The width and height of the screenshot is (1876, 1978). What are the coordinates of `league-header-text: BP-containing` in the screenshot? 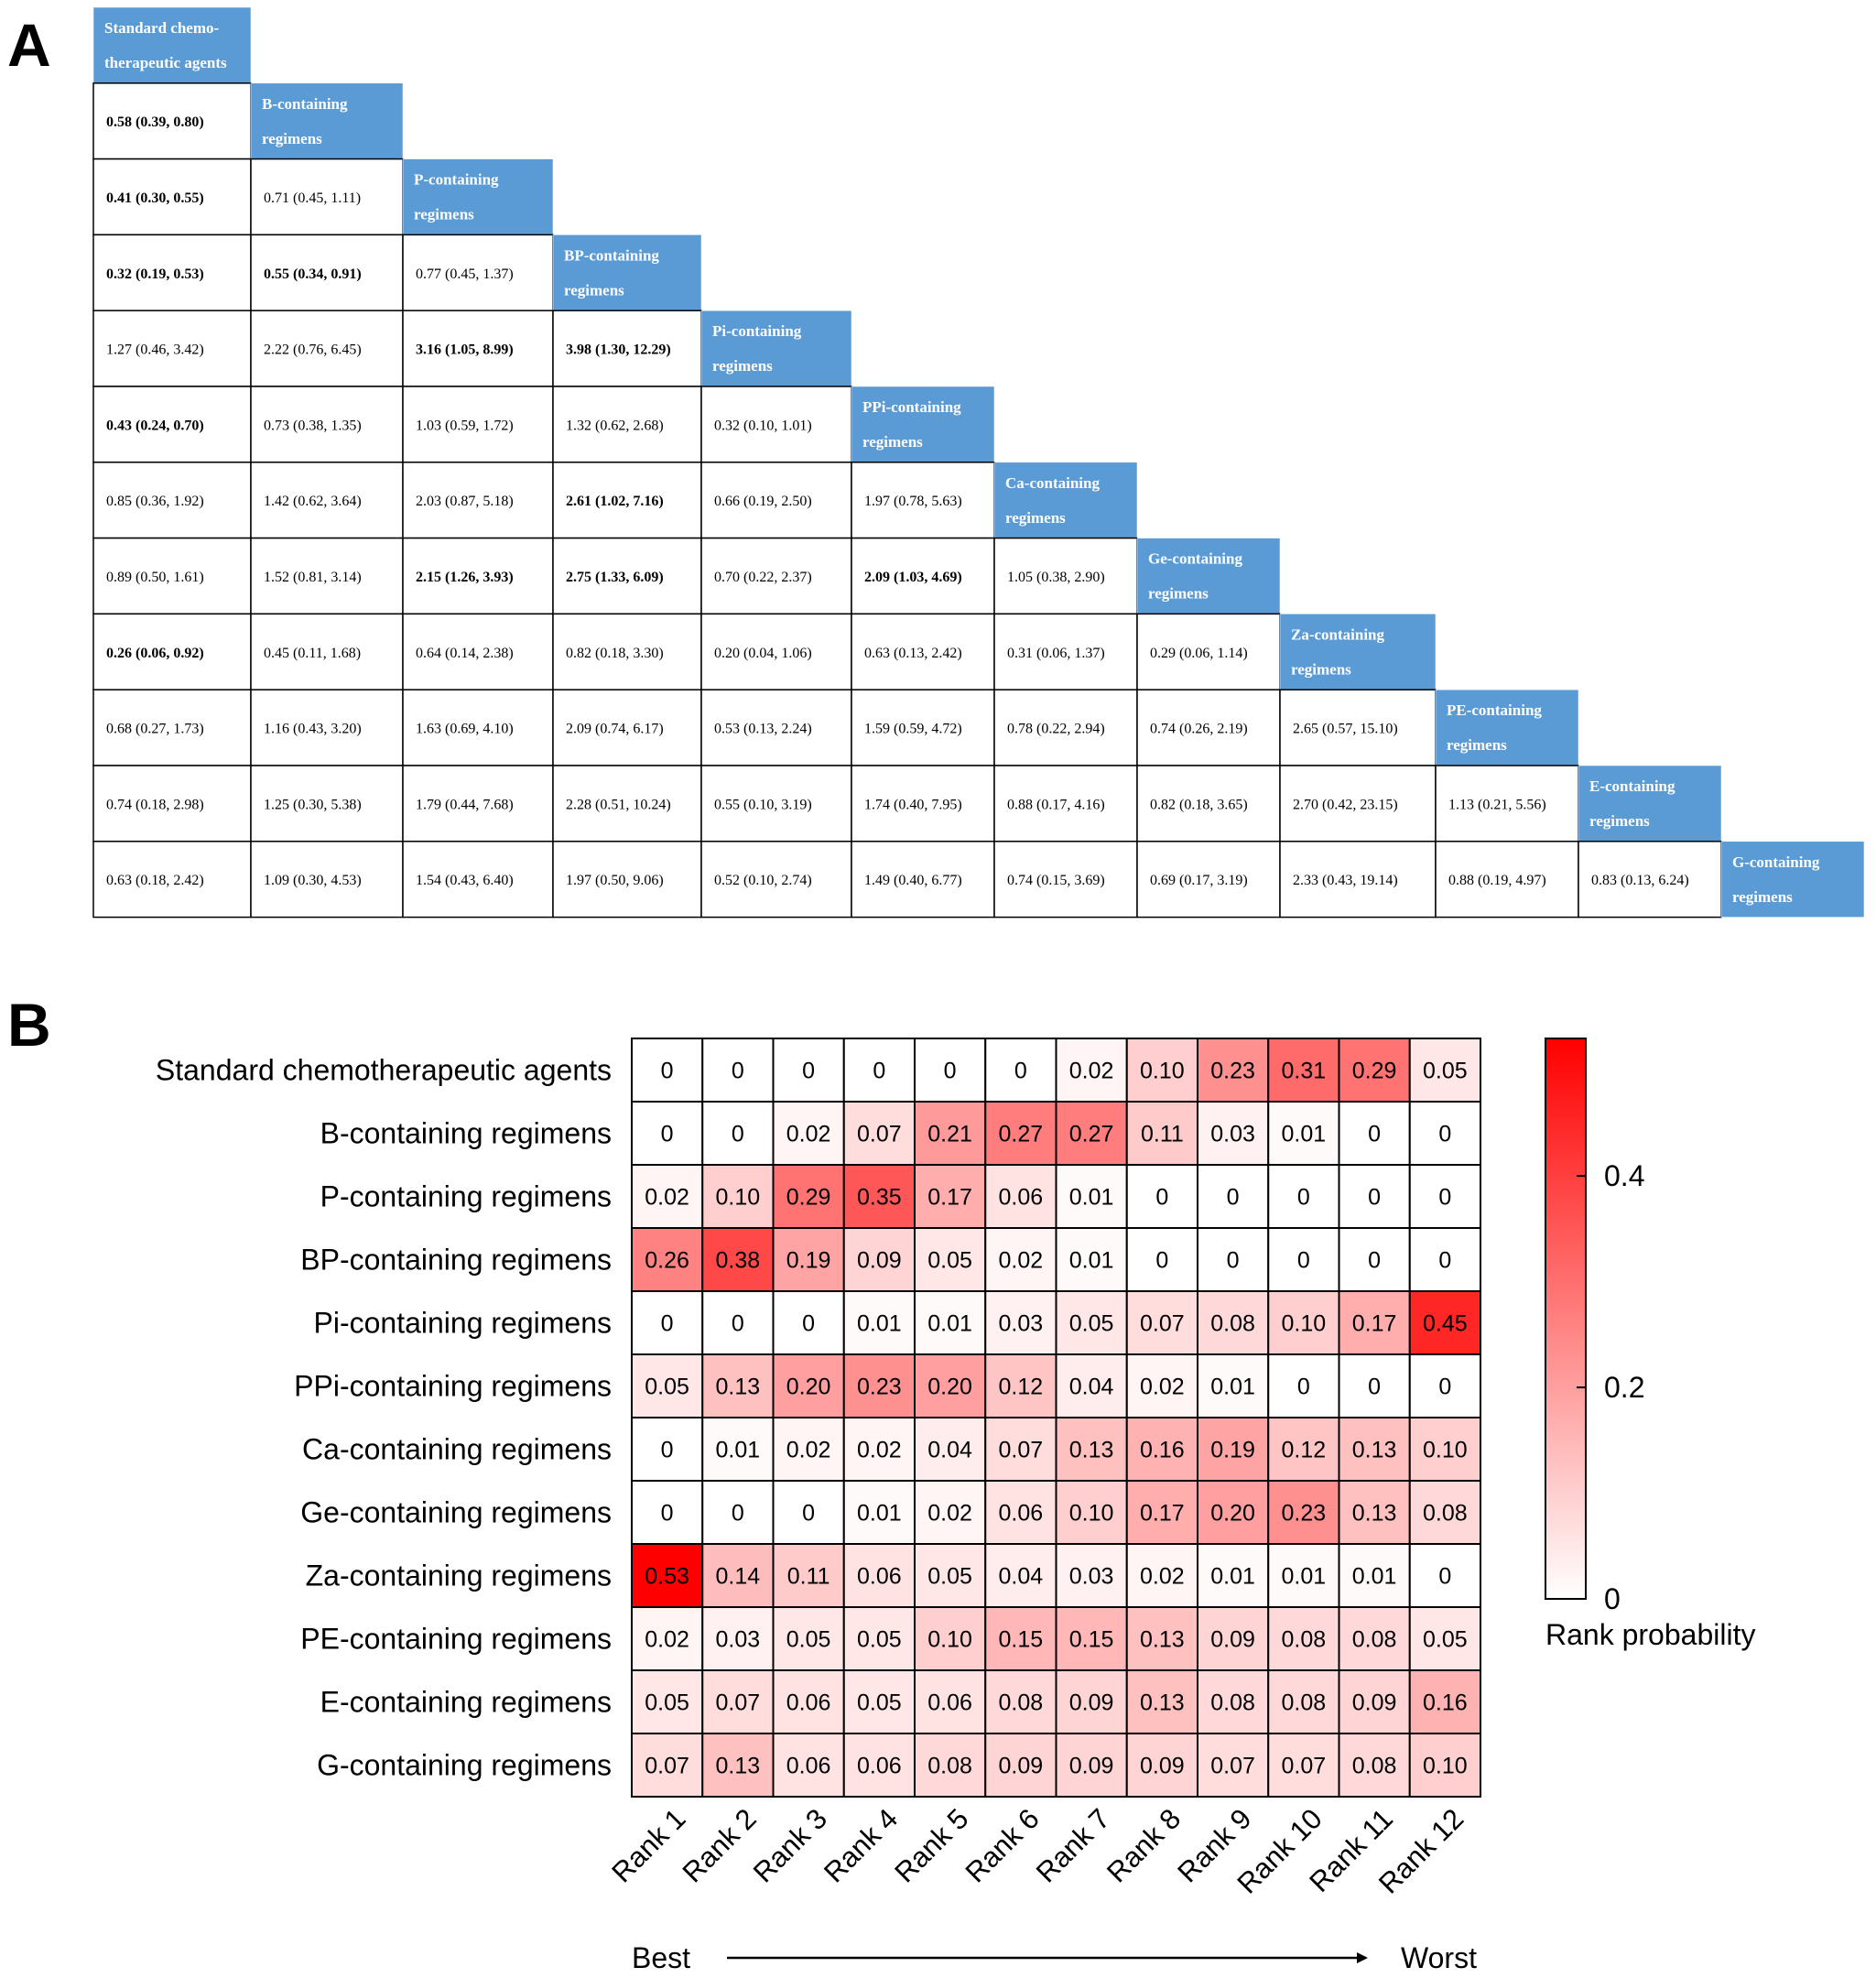 It's located at (611, 255).